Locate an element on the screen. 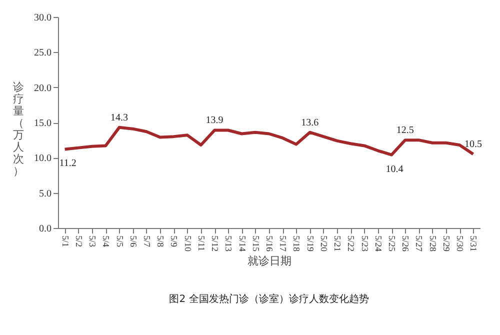 The height and width of the screenshot is (335, 500). y-tick-label: 30.0 is located at coordinates (43, 18).